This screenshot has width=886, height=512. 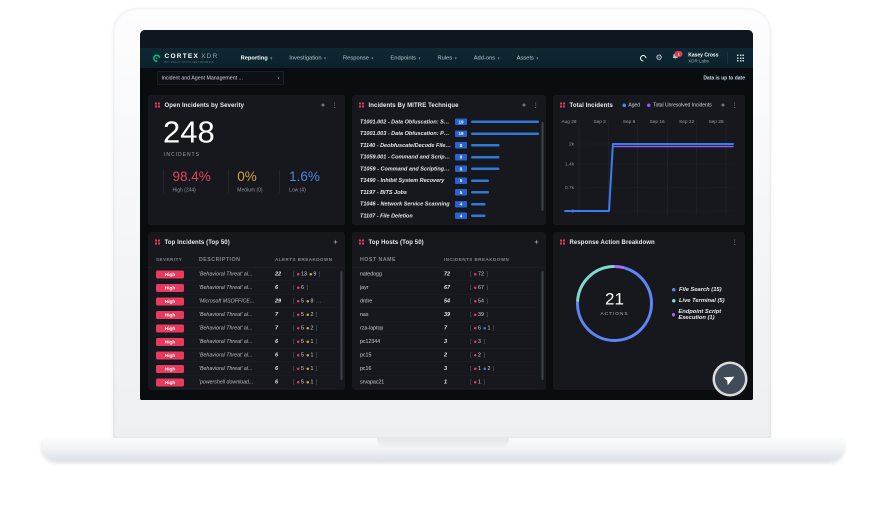 I want to click on nav-item-label: Reporting, so click(x=254, y=58).